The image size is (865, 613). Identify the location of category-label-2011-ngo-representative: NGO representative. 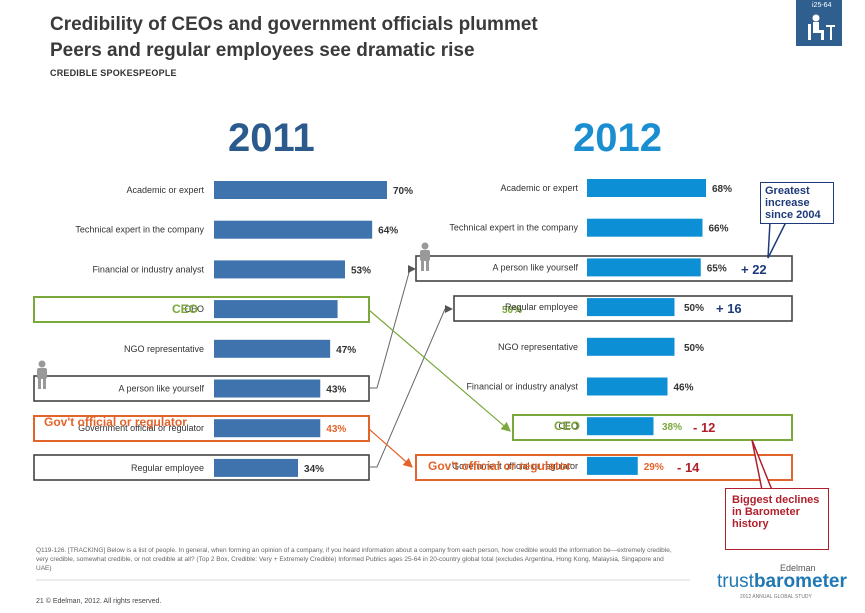
(164, 349).